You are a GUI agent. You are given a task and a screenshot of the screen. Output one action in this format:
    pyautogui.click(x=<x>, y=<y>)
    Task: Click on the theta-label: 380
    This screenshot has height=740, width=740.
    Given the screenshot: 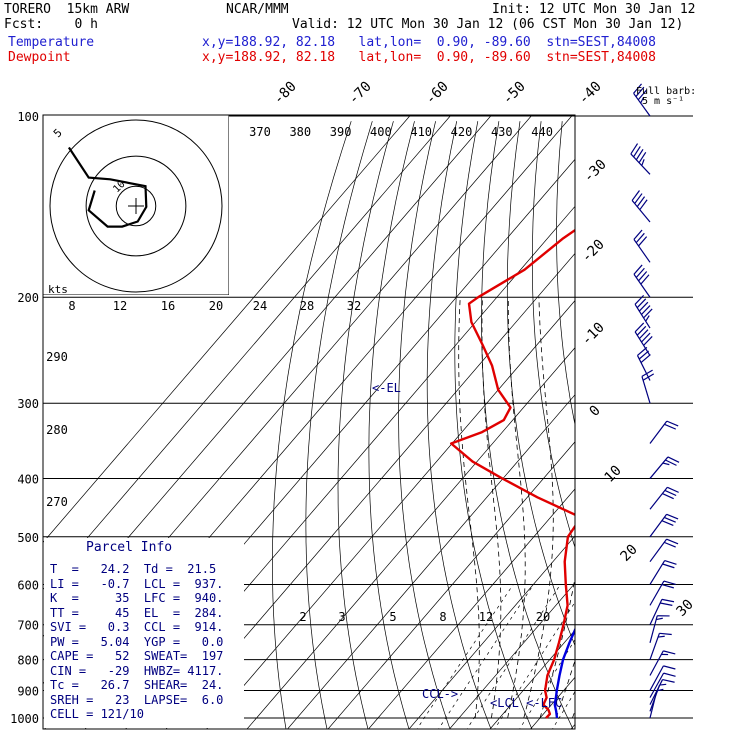 What is the action you would take?
    pyautogui.click(x=300, y=132)
    